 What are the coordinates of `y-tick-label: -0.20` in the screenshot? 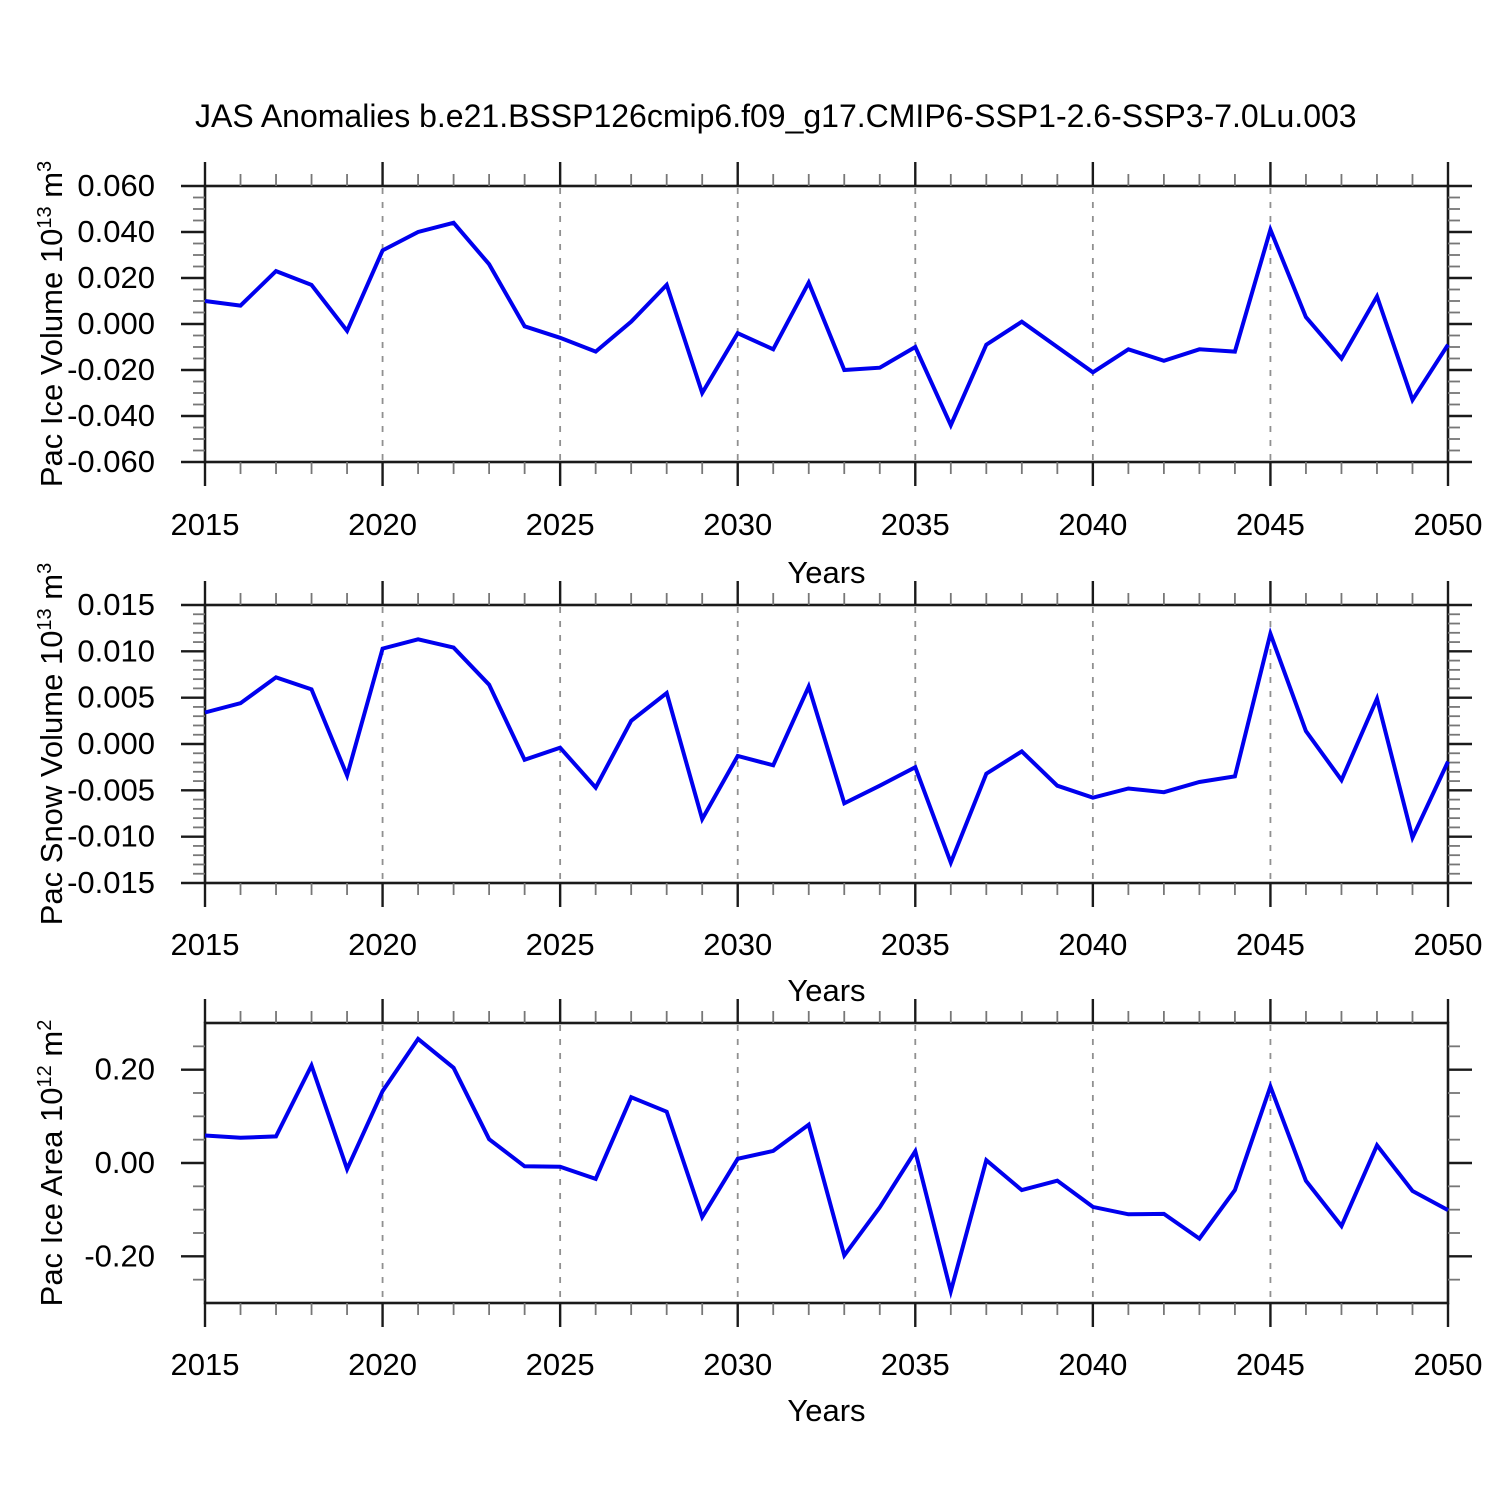 It's located at (119, 1255).